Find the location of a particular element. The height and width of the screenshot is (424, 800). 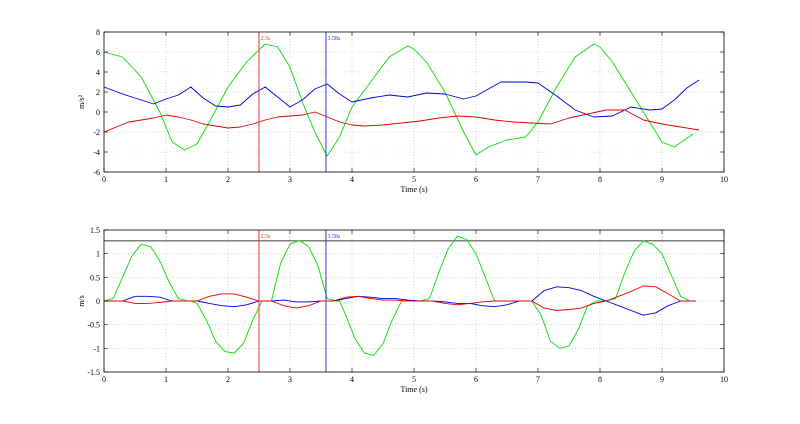

y-axis-label: m/s is located at coordinates (81, 301).